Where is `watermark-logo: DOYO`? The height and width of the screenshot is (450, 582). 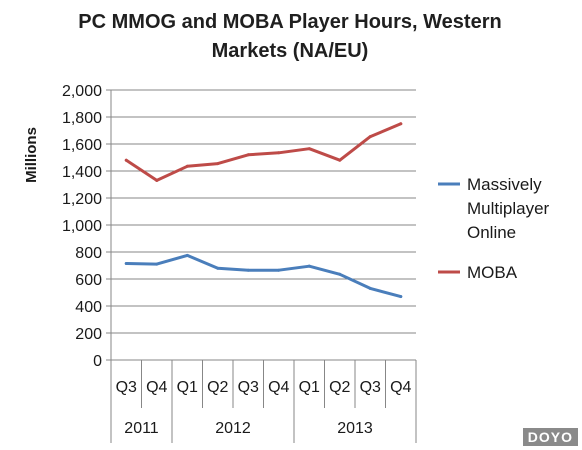 watermark-logo: DOYO is located at coordinates (550, 437).